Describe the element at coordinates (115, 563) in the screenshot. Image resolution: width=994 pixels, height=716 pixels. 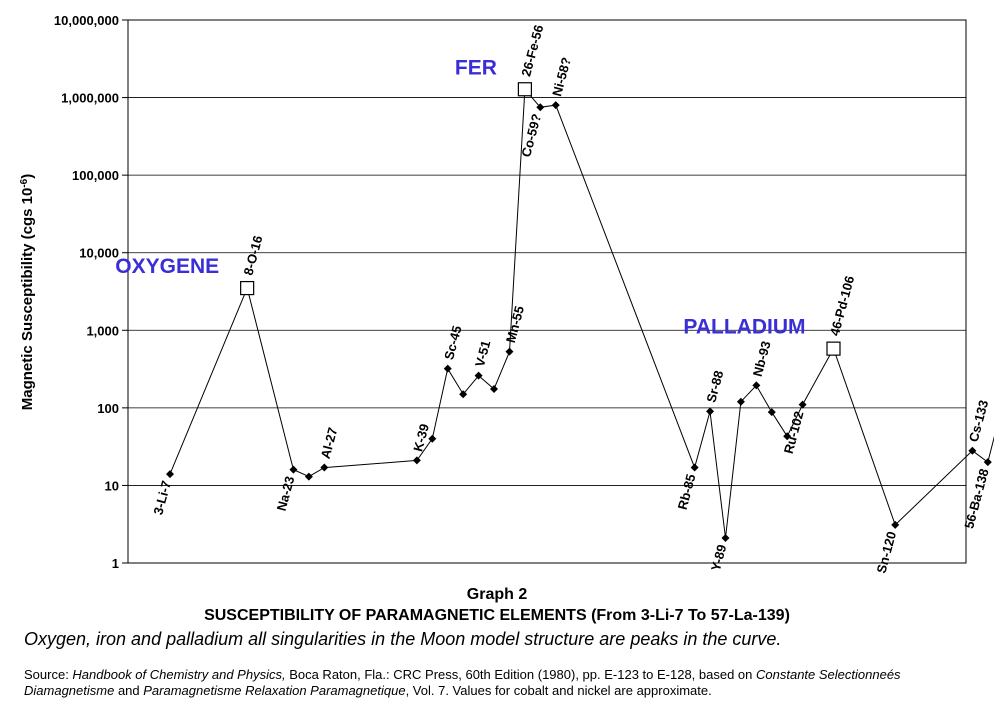
I see `y-tick-label: 1` at that location.